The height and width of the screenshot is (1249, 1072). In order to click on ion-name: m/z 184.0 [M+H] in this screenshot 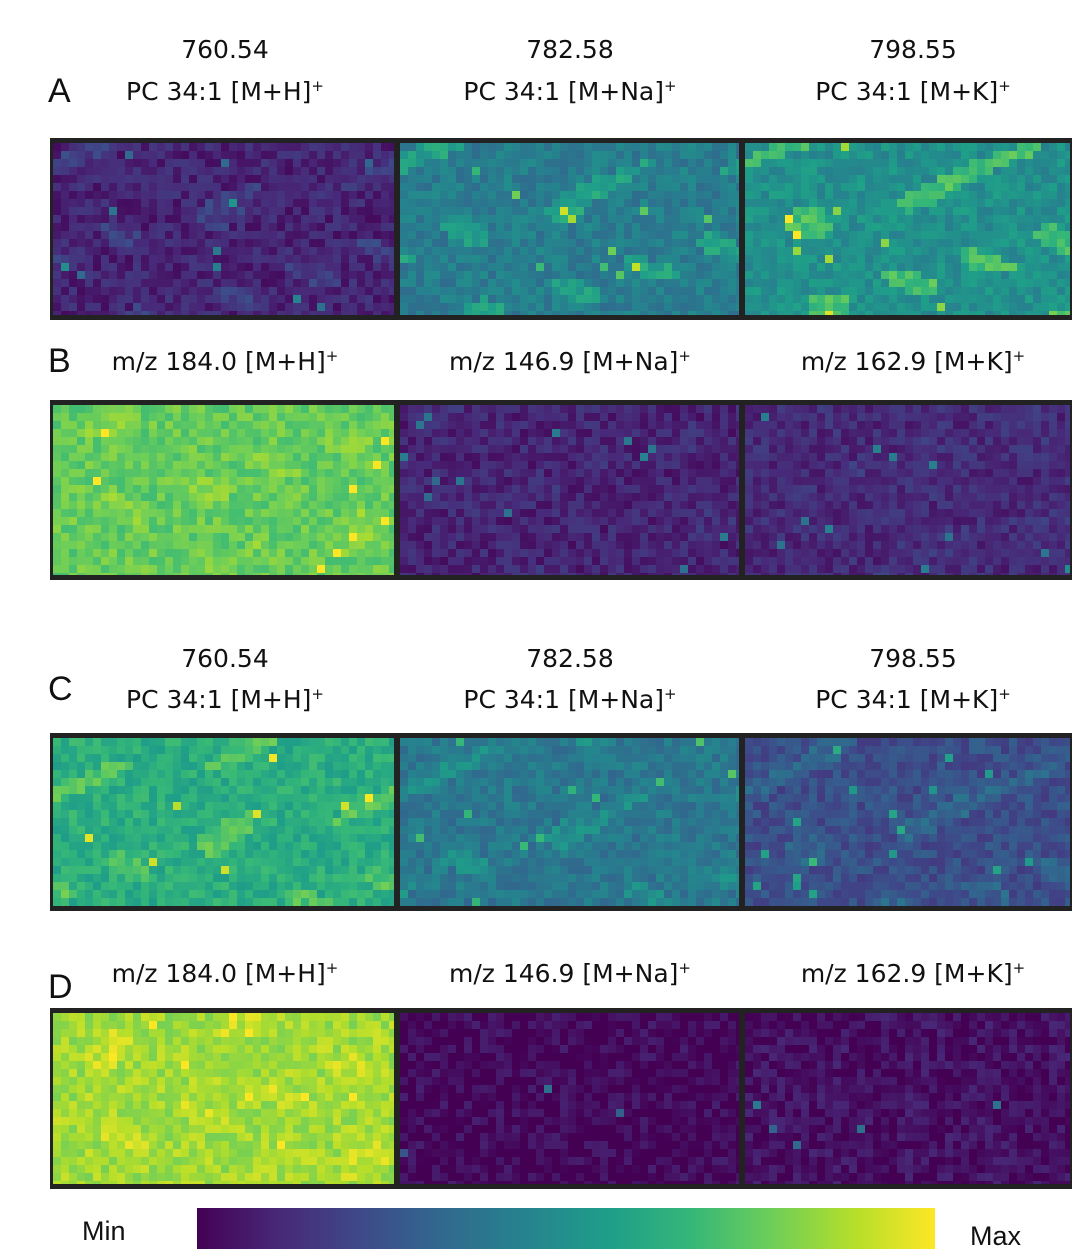, I will do `click(219, 361)`.